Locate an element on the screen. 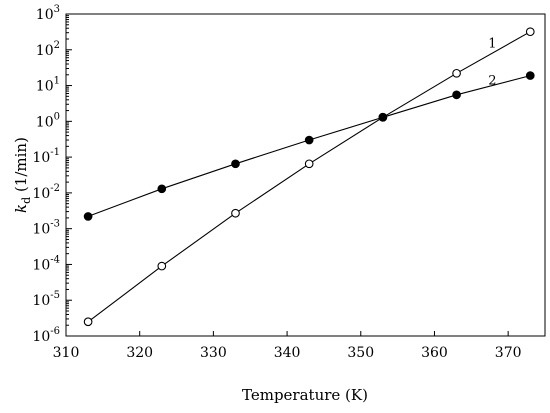 This screenshot has width=550, height=413. x-axis-ticks: 310 320 330 340 350 360 370 is located at coordinates (287, 346).